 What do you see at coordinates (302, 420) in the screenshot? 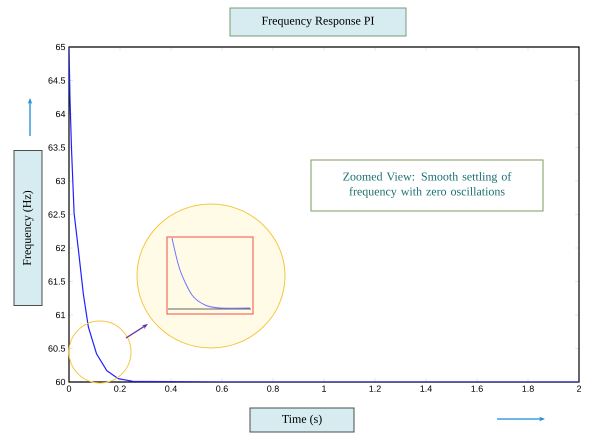
I see `x-axis-title: Time (s)` at bounding box center [302, 420].